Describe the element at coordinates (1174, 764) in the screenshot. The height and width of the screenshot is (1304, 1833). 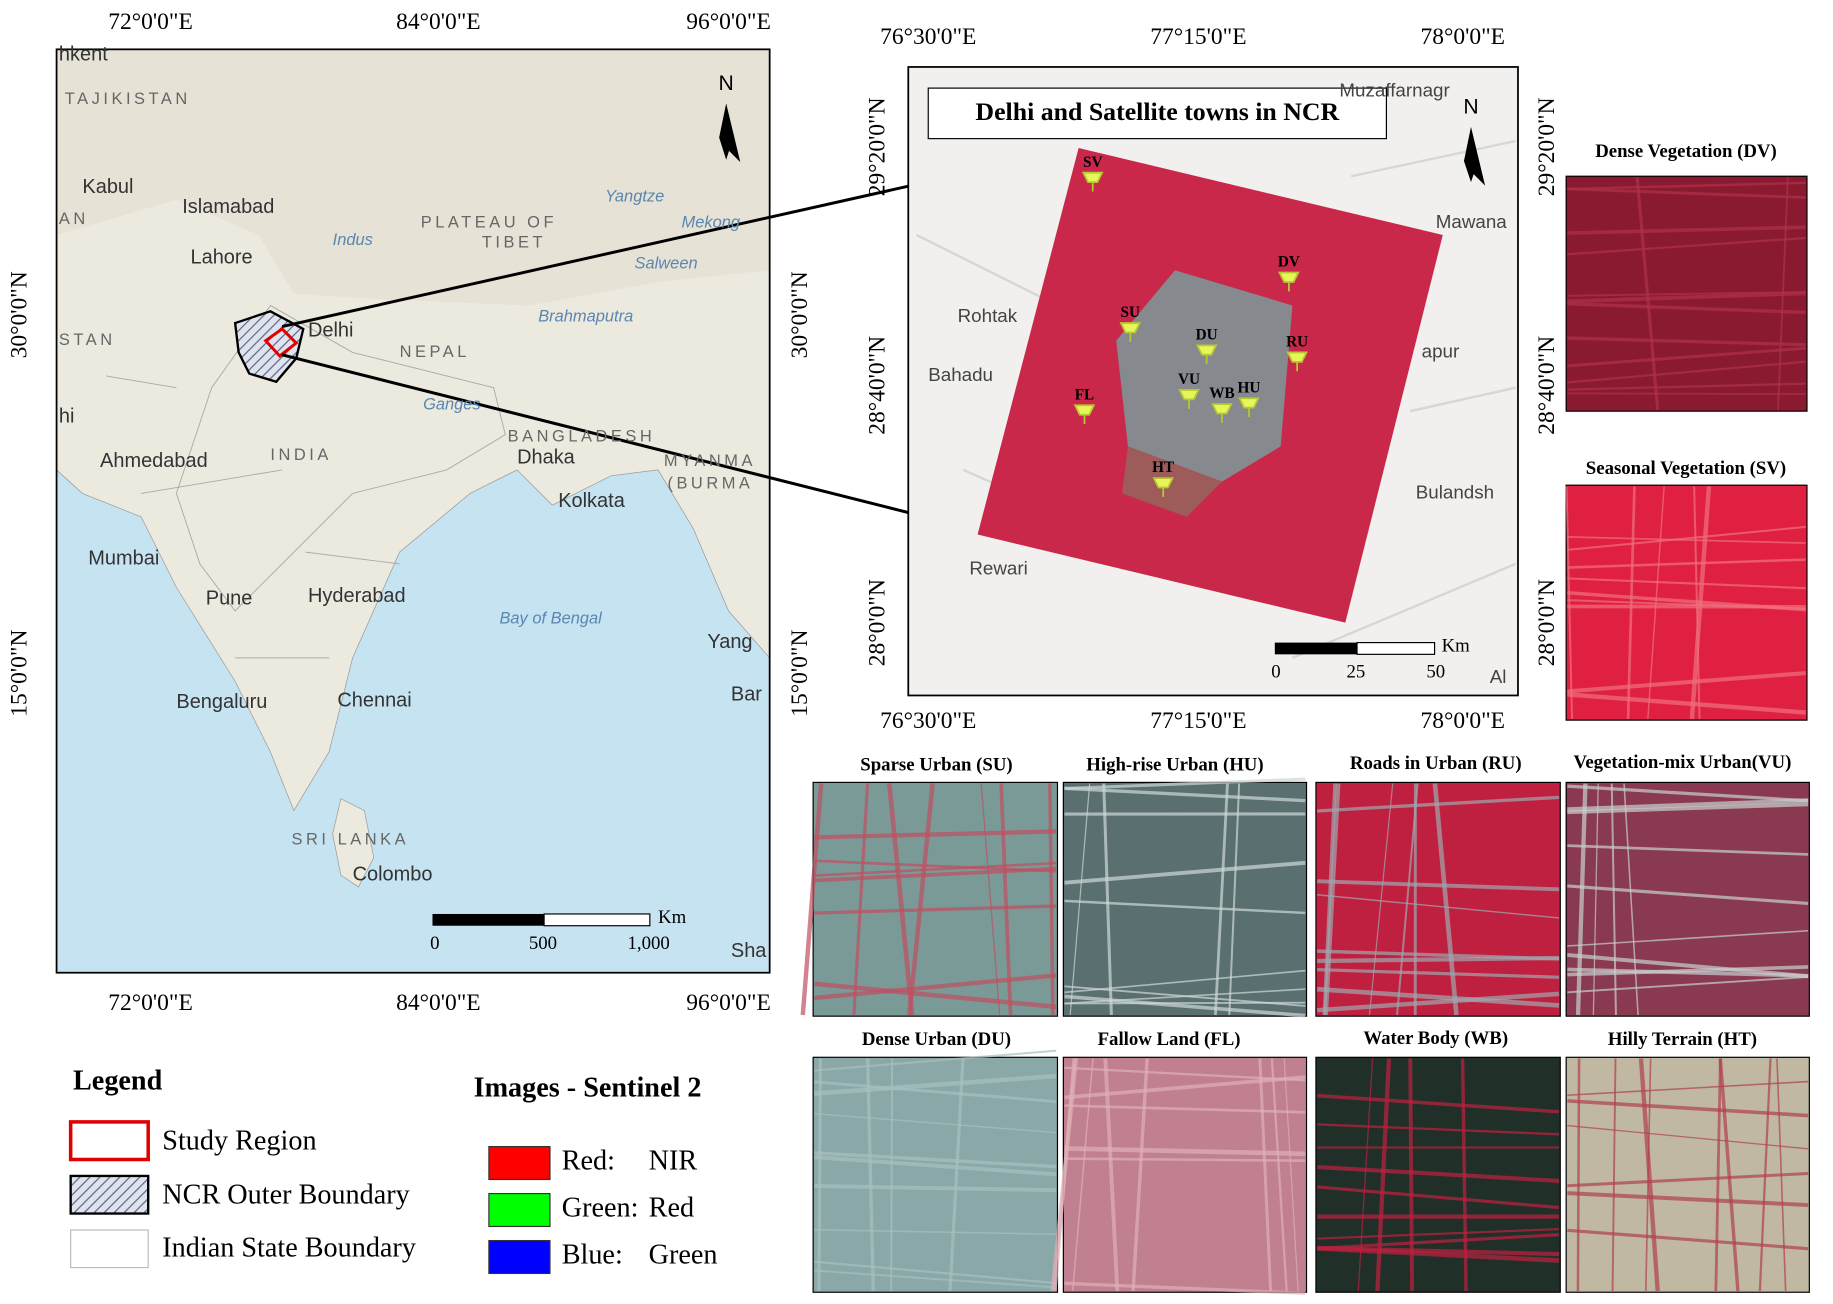
I see `sample-title: High-rise Urban (HU)` at that location.